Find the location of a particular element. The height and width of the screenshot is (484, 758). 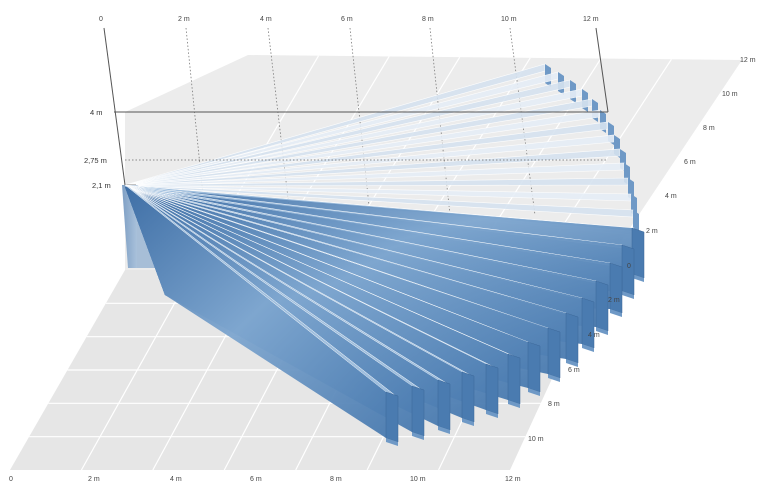

top-tick-12: 12 m is located at coordinates (591, 19).